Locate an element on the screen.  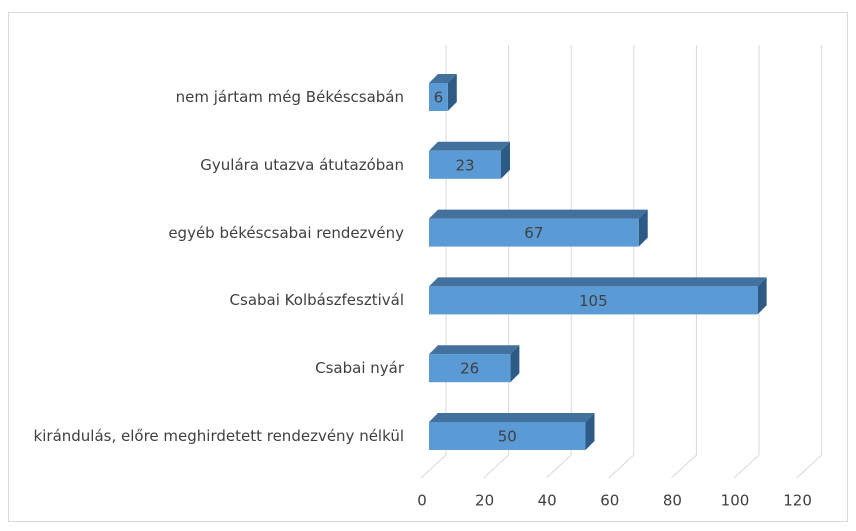
data-label: 67 is located at coordinates (533, 233).